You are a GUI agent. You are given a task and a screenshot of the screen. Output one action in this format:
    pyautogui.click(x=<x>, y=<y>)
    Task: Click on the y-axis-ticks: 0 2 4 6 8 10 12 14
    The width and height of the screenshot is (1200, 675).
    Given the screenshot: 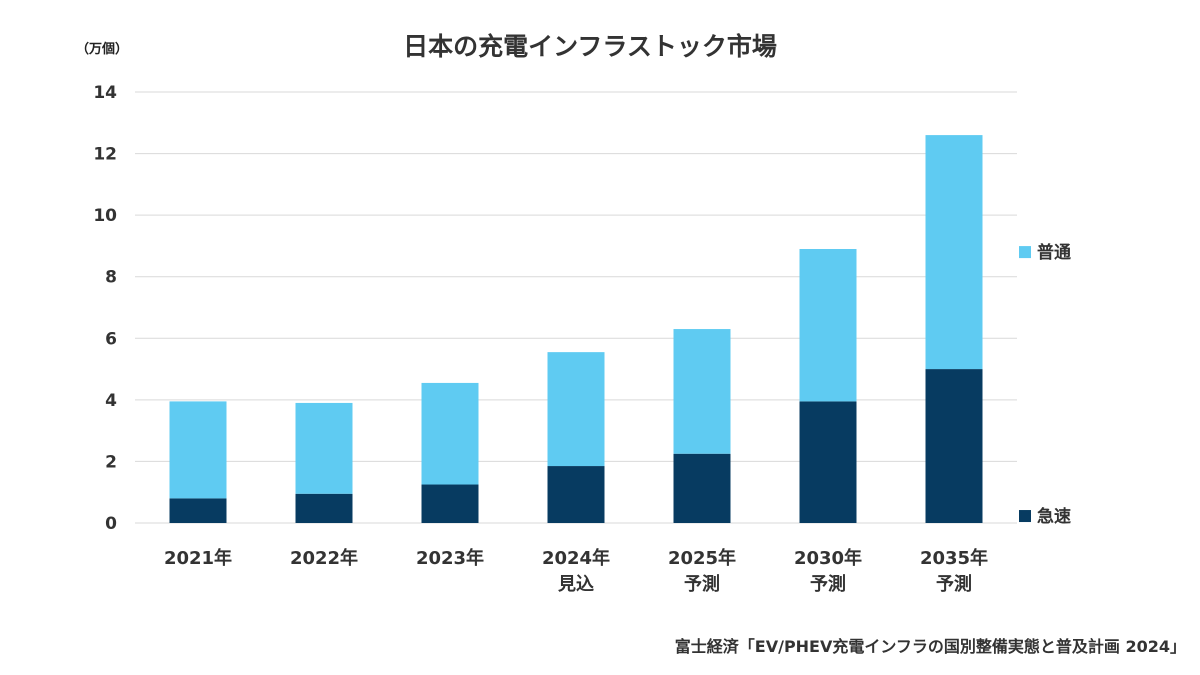 What is the action you would take?
    pyautogui.click(x=105, y=308)
    